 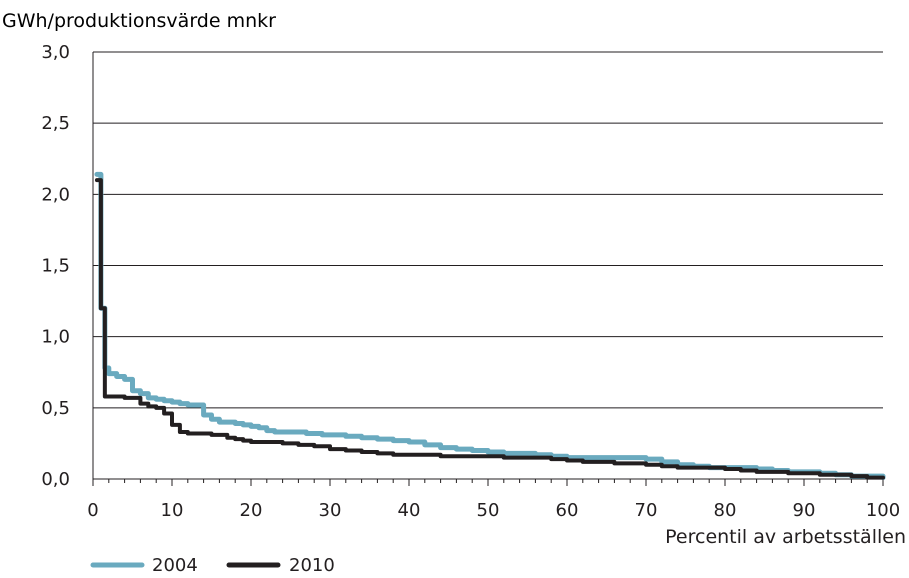 What do you see at coordinates (785, 537) in the screenshot?
I see `x-axis-title: Percentil av arbetsställen` at bounding box center [785, 537].